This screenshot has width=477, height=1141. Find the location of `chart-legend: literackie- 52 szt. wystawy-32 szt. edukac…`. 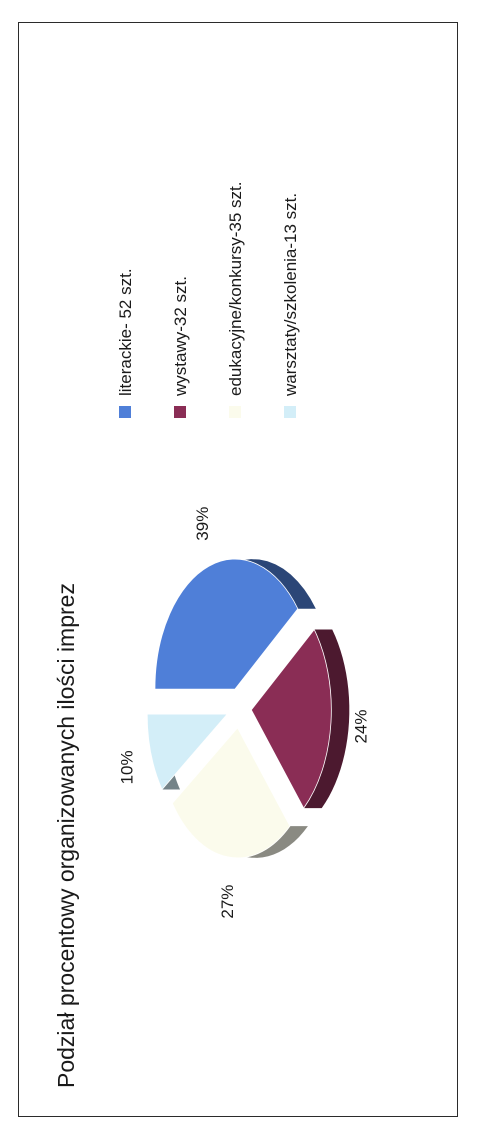

chart-legend: literackie- 52 szt. wystawy-32 szt. edukac… is located at coordinates (208, 300).